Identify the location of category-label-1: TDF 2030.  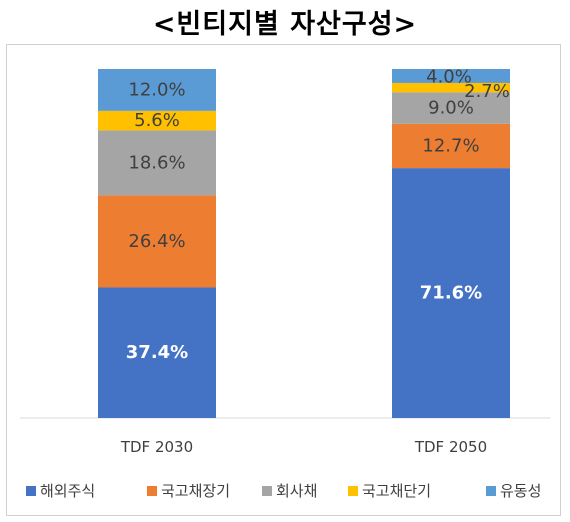
(156, 447).